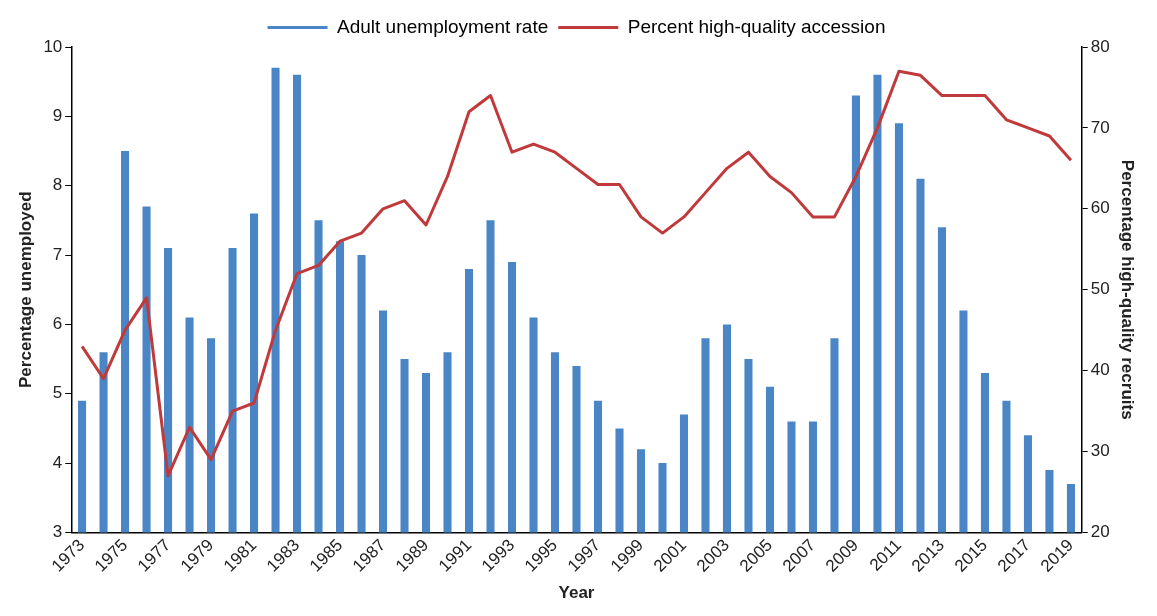  I want to click on y2-axis-title: Percentage high-quality recruits, so click(1128, 289).